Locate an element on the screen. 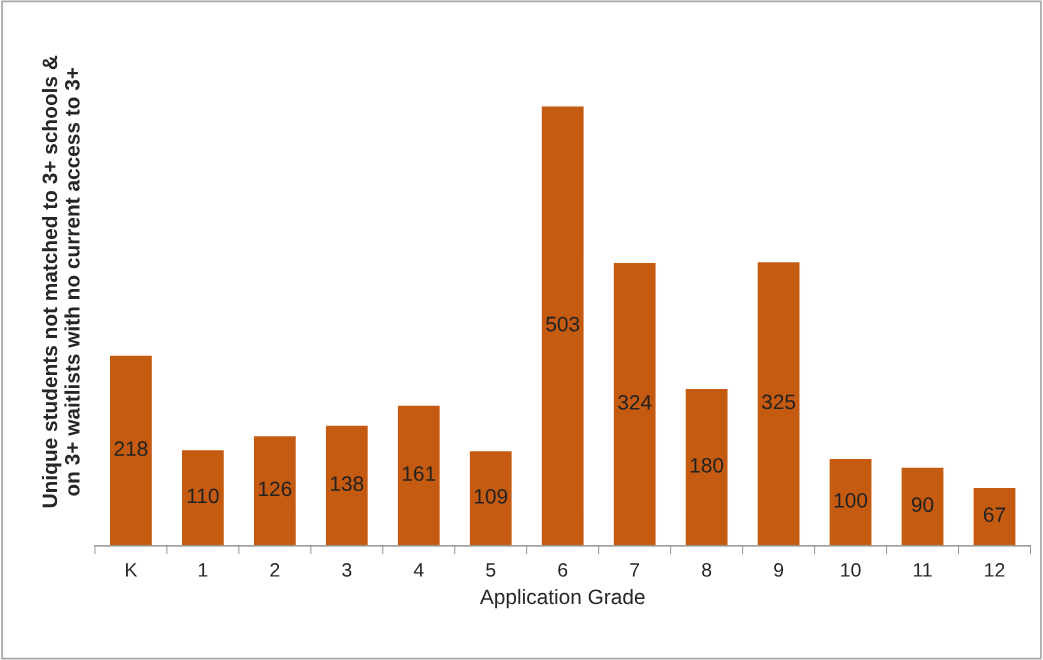 The width and height of the screenshot is (1043, 660). data-label: 325 is located at coordinates (779, 402).